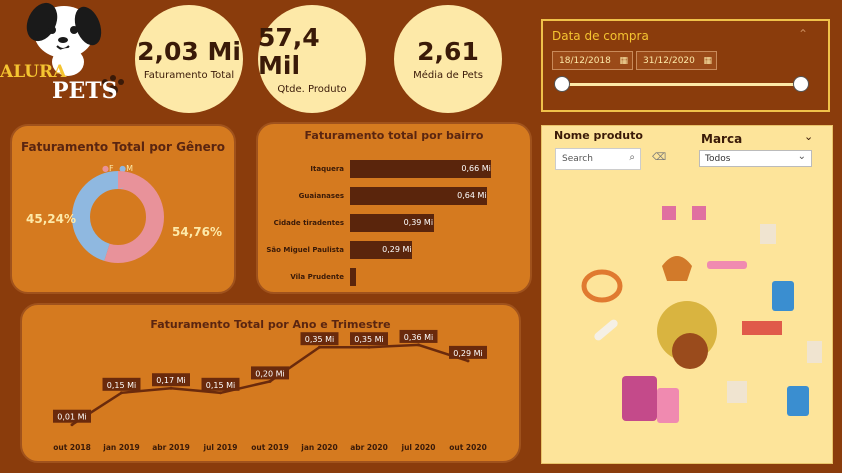  Describe the element at coordinates (598, 159) in the screenshot. I see `search-input: Search ⌕` at that location.